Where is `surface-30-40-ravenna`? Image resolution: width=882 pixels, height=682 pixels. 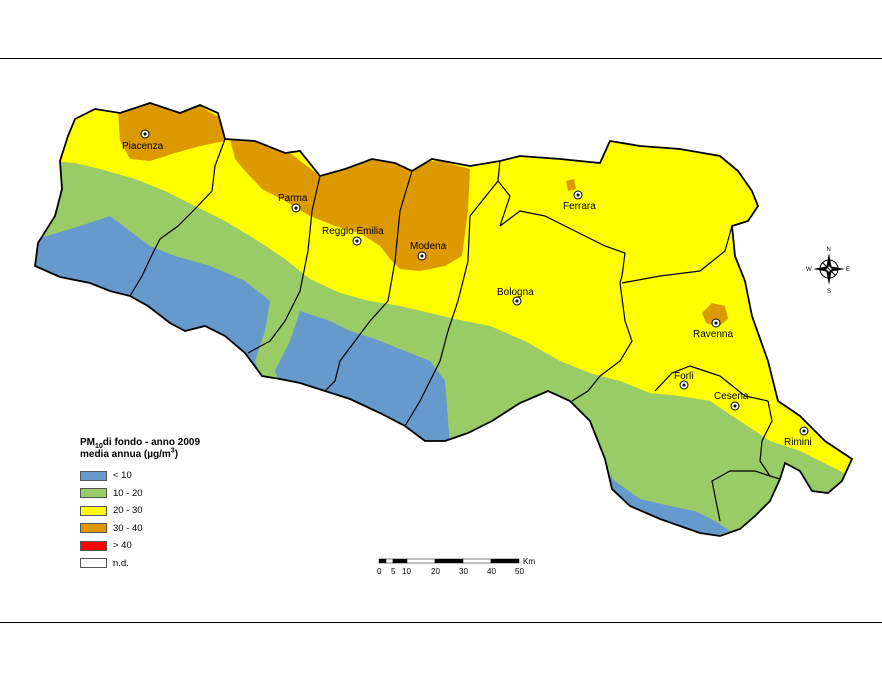
surface-30-40-ravenna is located at coordinates (715, 315).